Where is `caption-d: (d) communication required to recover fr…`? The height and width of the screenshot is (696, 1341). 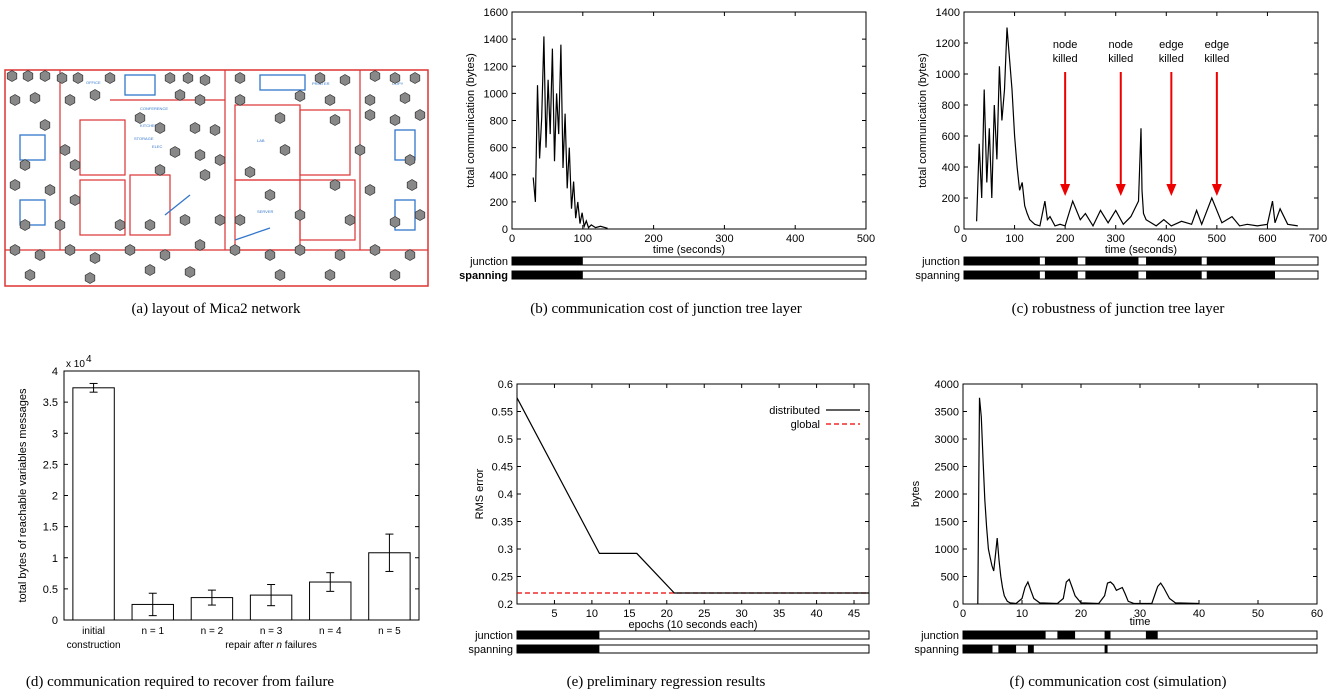 caption-d: (d) communication required to recover fr… is located at coordinates (180, 682).